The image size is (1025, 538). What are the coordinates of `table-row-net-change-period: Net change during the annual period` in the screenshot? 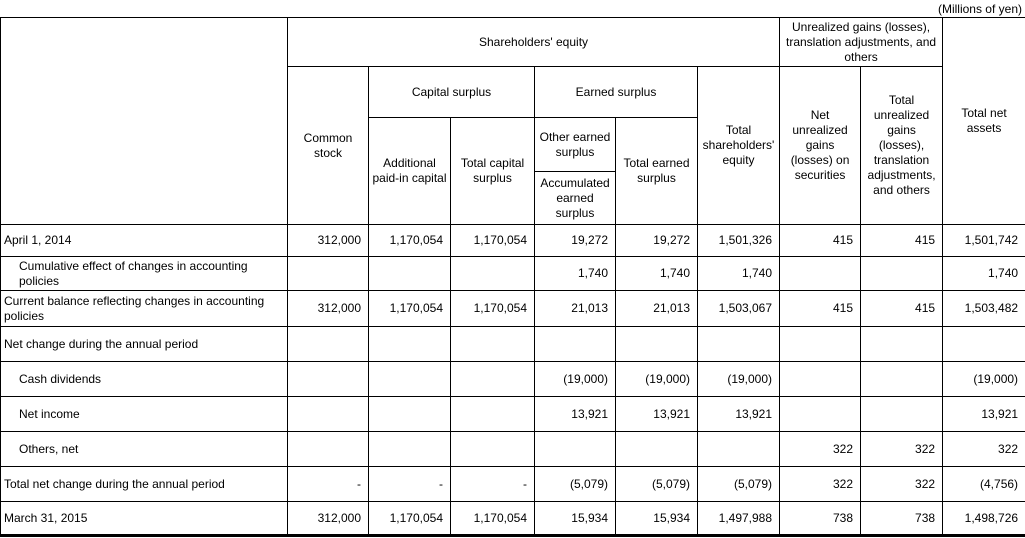 It's located at (512, 344).